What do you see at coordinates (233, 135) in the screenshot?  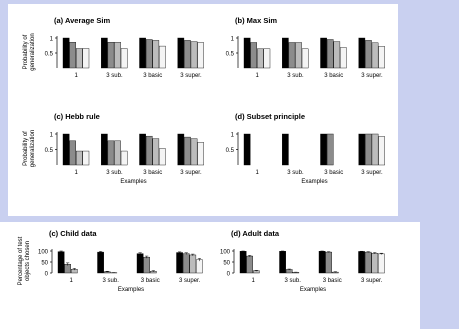 I see `y-tick-label: 1` at bounding box center [233, 135].